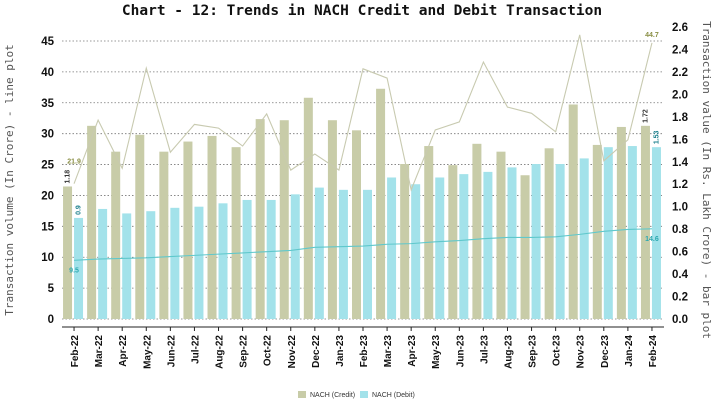  Describe the element at coordinates (47, 135) in the screenshot. I see `y-left-tick: 30` at that location.